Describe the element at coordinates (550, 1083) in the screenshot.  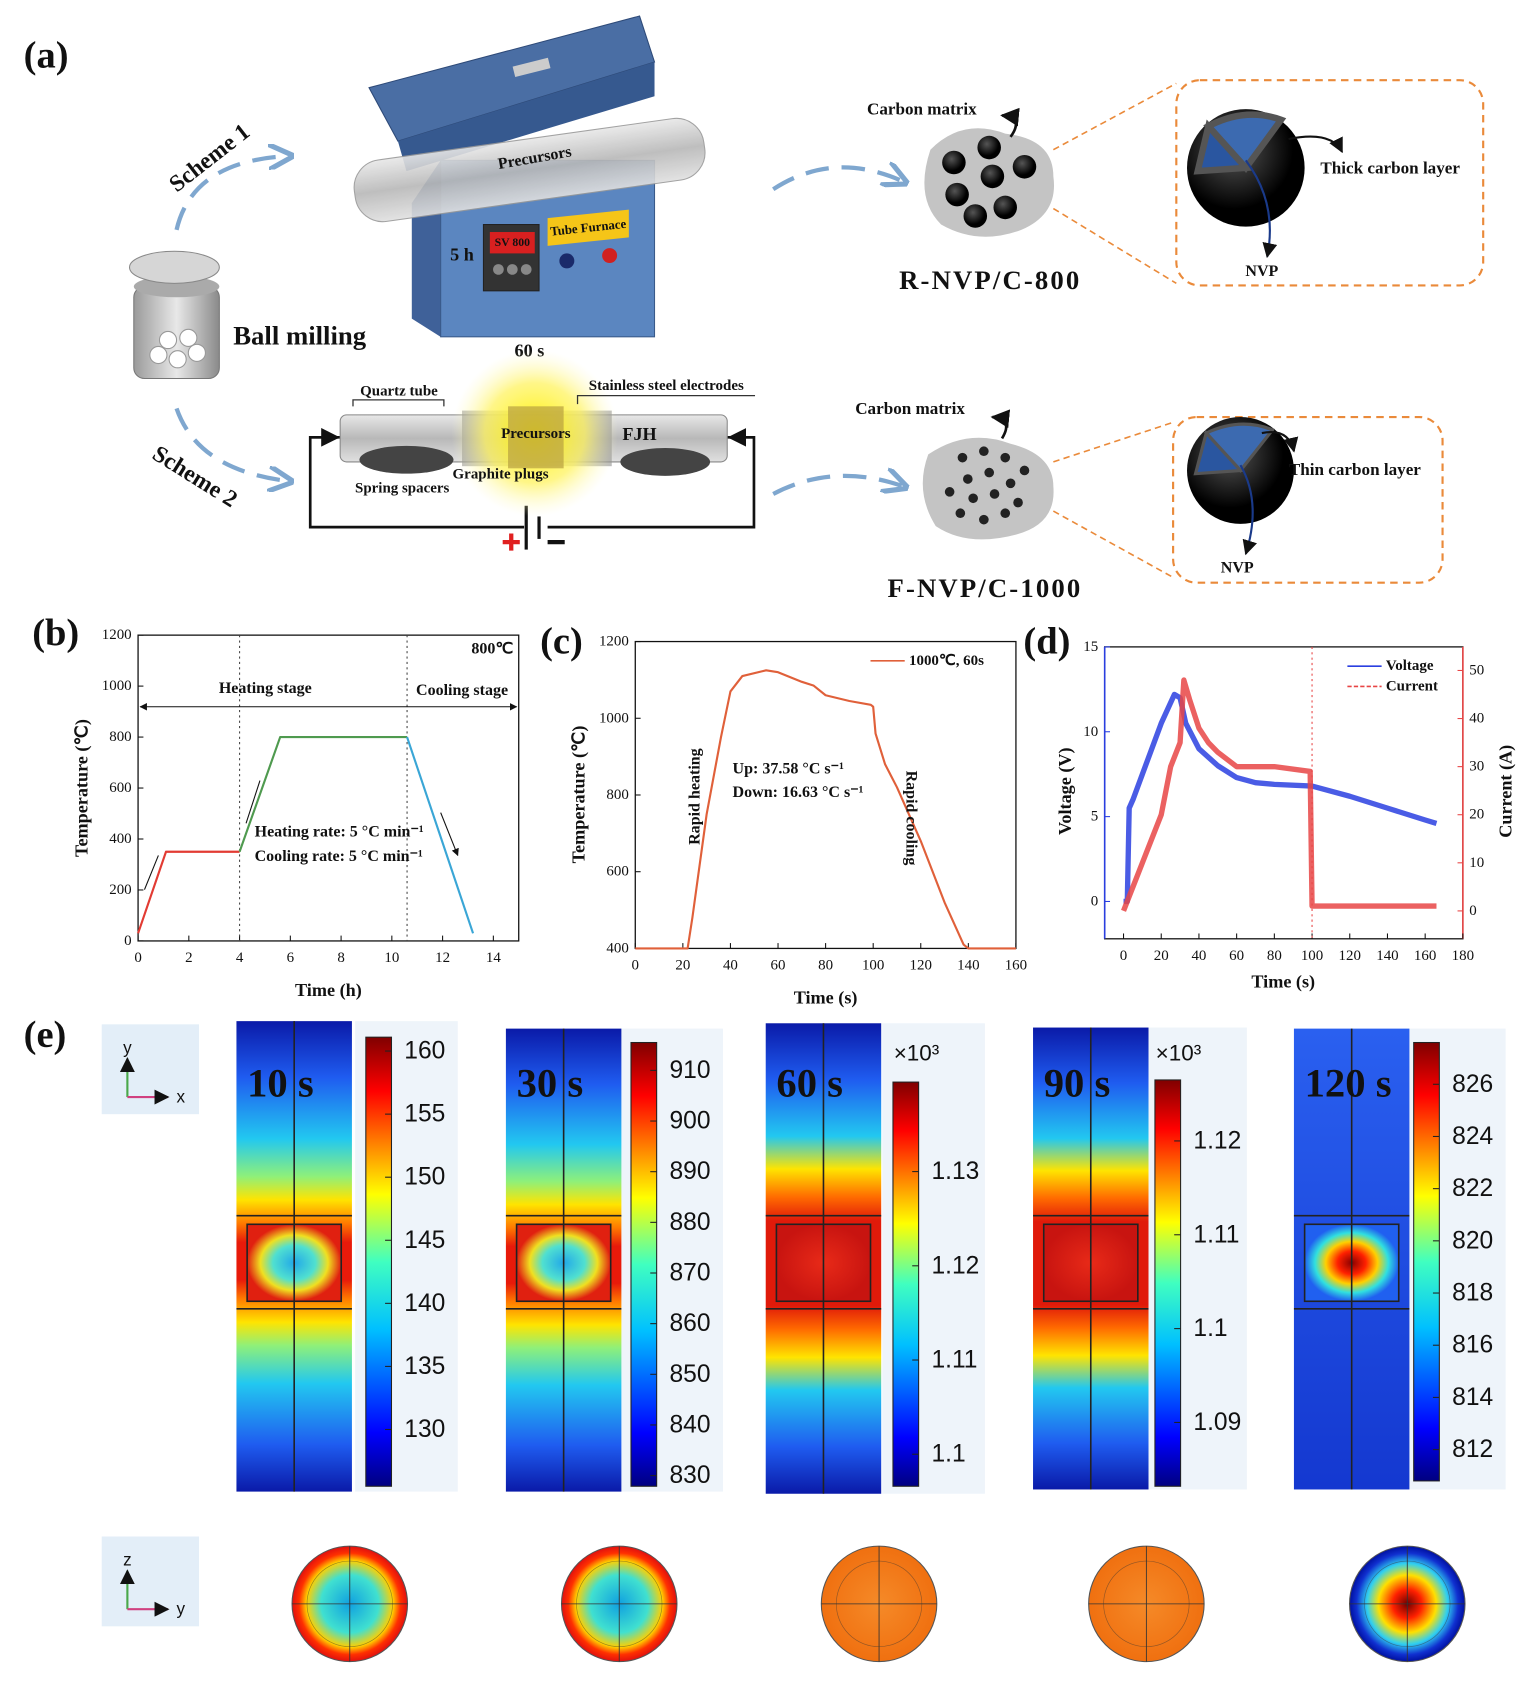
I see `time-label: 30 s` at that location.